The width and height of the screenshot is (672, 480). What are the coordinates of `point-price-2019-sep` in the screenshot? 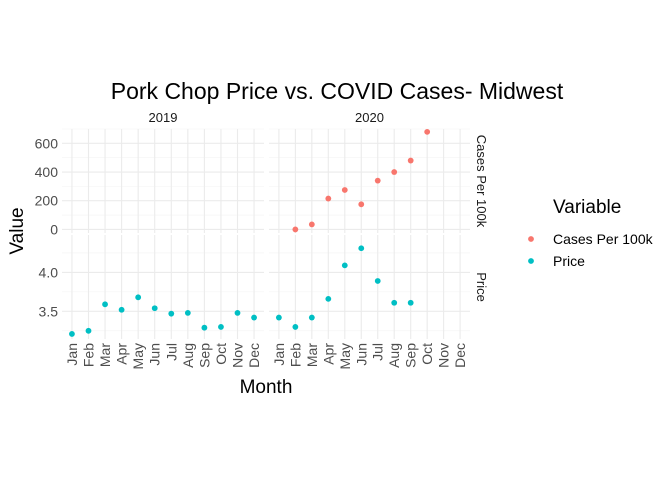 It's located at (204, 327).